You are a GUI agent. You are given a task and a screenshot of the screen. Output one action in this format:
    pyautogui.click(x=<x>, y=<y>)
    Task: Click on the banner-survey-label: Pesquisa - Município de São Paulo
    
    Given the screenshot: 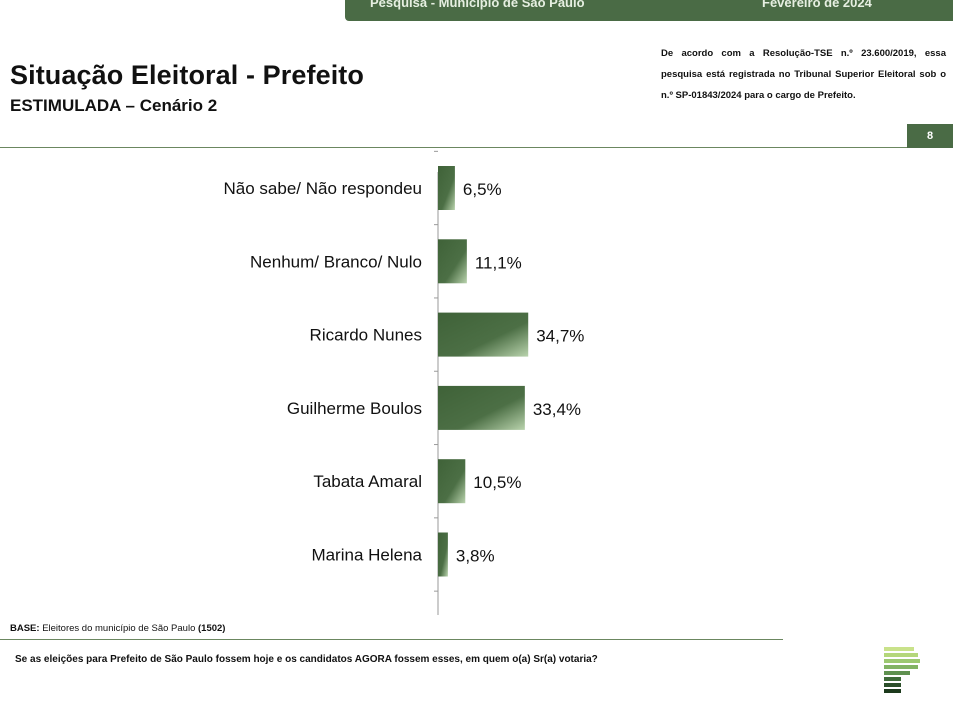 What is the action you would take?
    pyautogui.click(x=477, y=5)
    